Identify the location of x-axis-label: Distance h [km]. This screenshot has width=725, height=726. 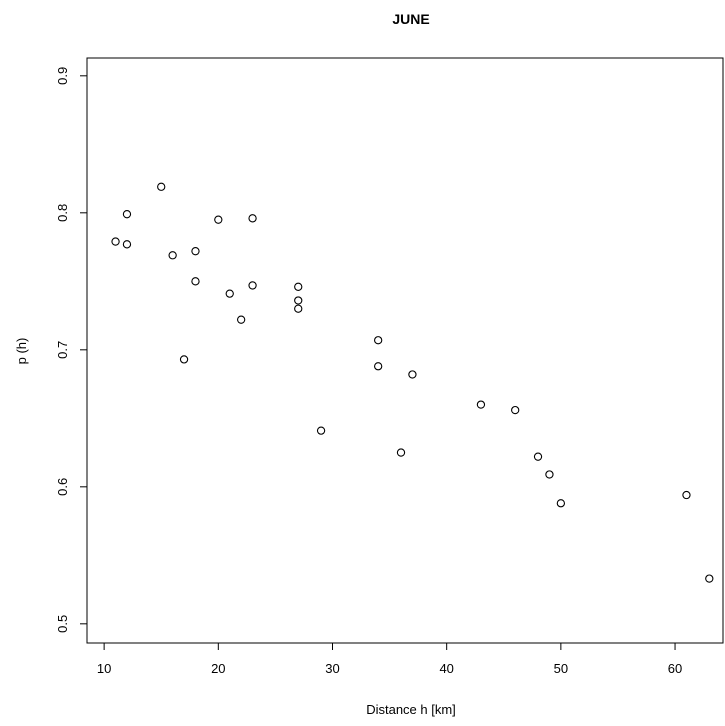
(411, 709).